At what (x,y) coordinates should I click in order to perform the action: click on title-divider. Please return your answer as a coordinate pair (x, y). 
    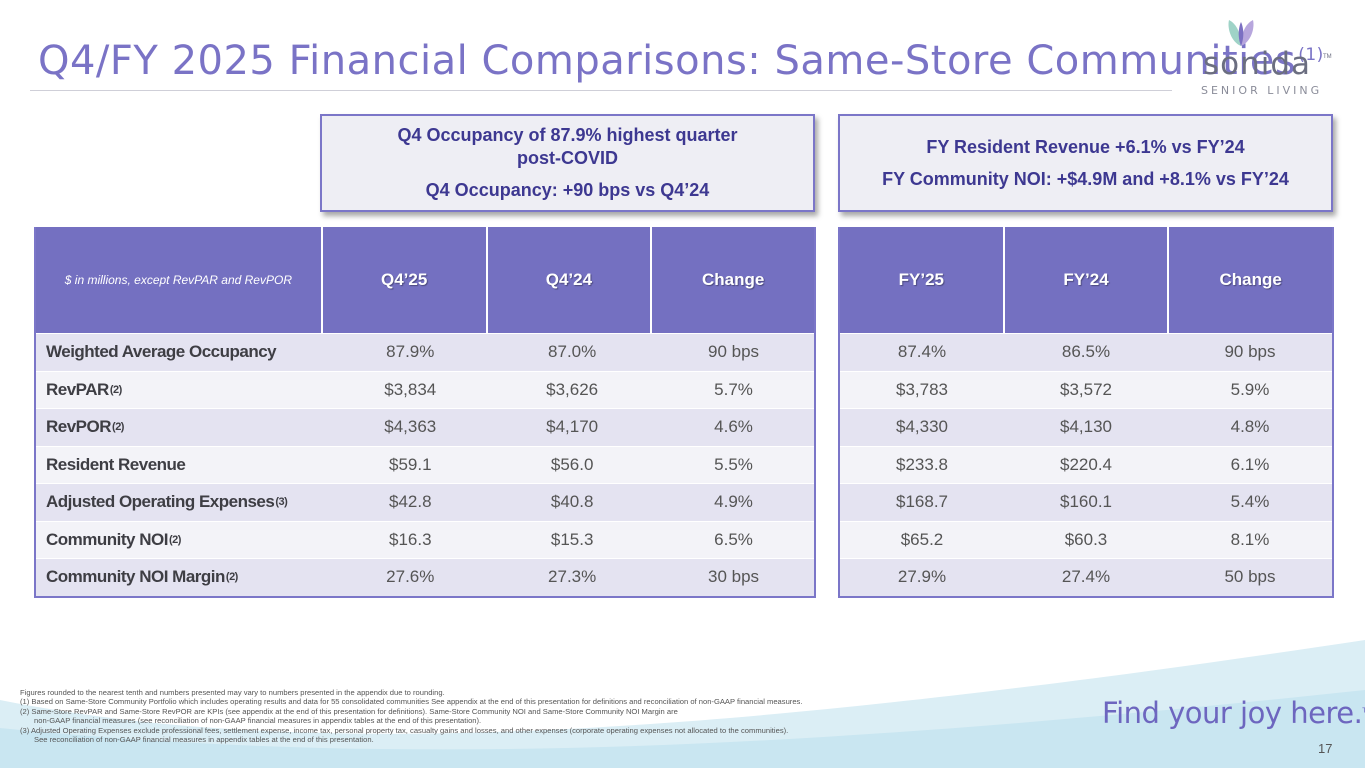
    Looking at the image, I should click on (601, 90).